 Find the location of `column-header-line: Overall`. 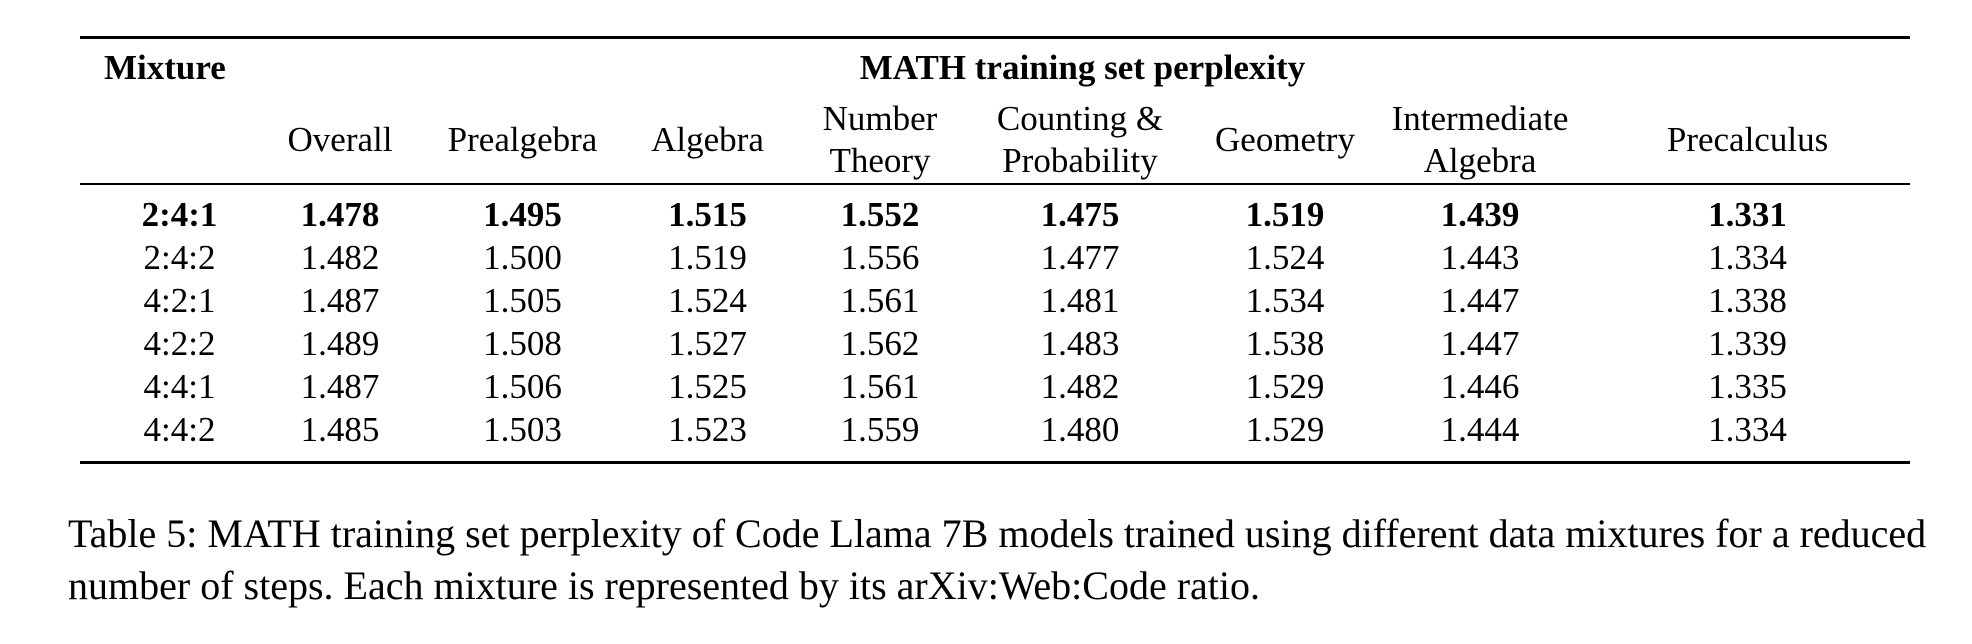

column-header-line: Overall is located at coordinates (340, 139).